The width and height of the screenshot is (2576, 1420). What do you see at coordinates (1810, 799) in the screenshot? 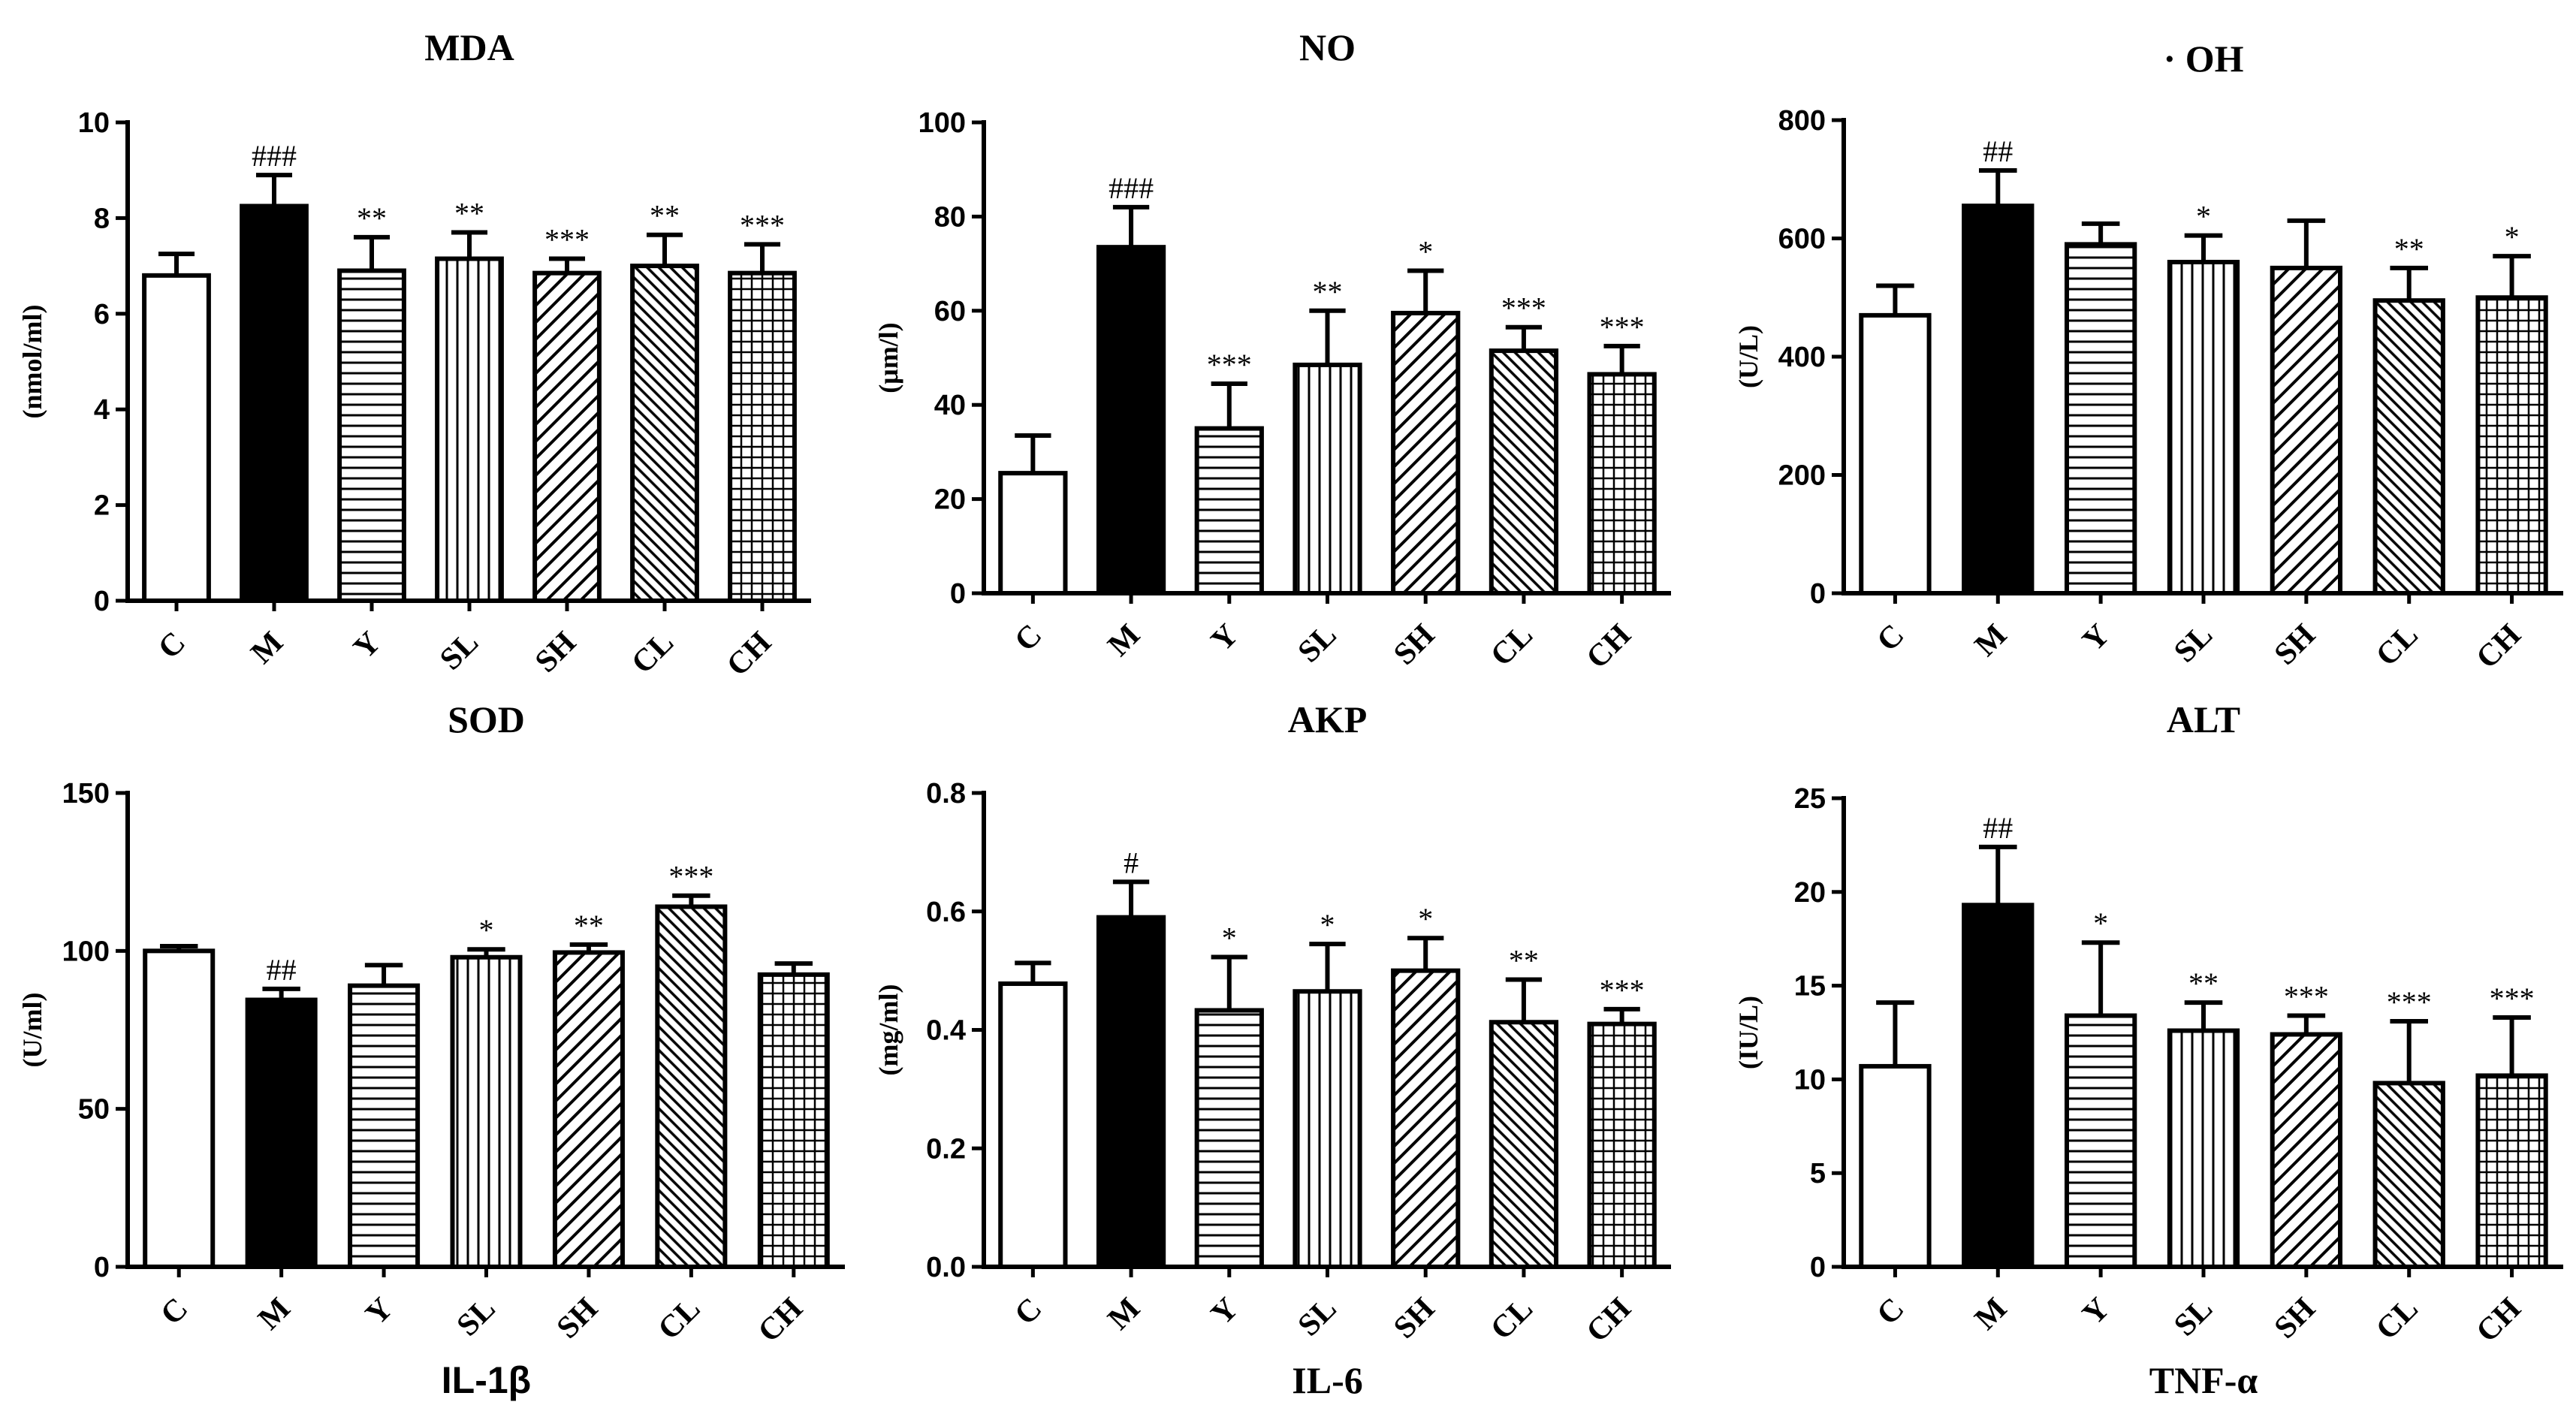
I see `y-tick-label: 25` at bounding box center [1810, 799].